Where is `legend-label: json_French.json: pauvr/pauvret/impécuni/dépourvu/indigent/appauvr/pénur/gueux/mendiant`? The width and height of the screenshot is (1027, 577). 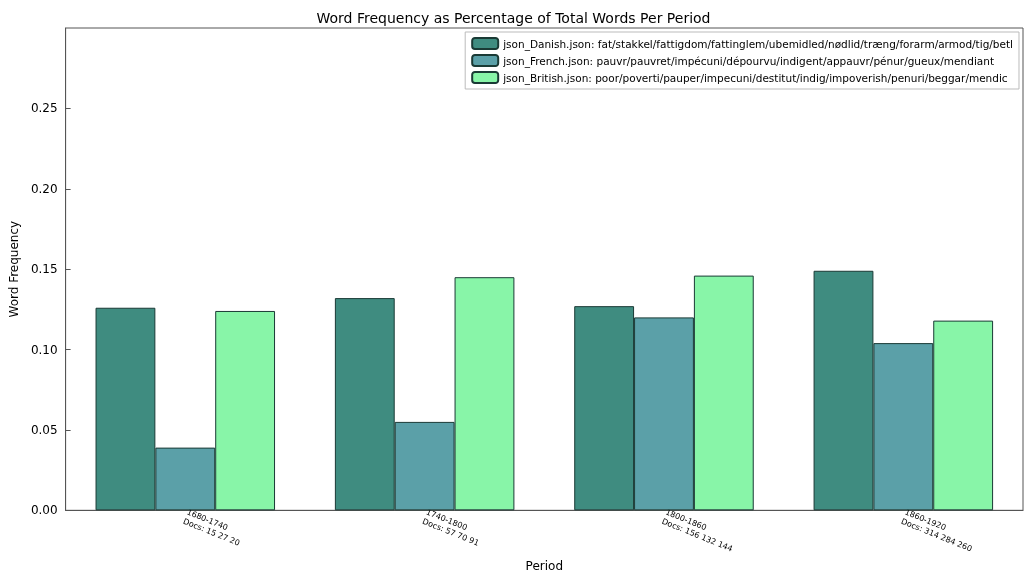 legend-label: json_French.json: pauvr/pauvret/impécuni/dépourvu/indigent/appauvr/pénur/gueux/mendiant is located at coordinates (748, 61).